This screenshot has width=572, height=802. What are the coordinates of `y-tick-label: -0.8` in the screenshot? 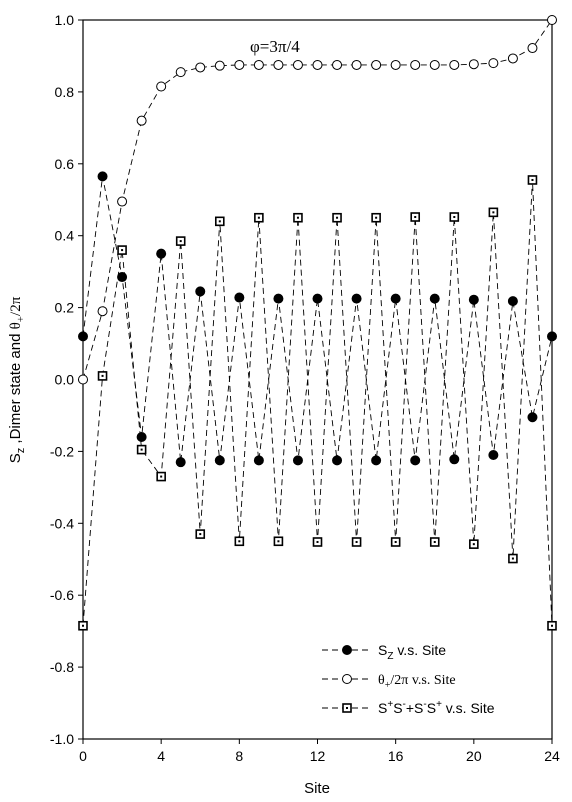 It's located at (62, 667).